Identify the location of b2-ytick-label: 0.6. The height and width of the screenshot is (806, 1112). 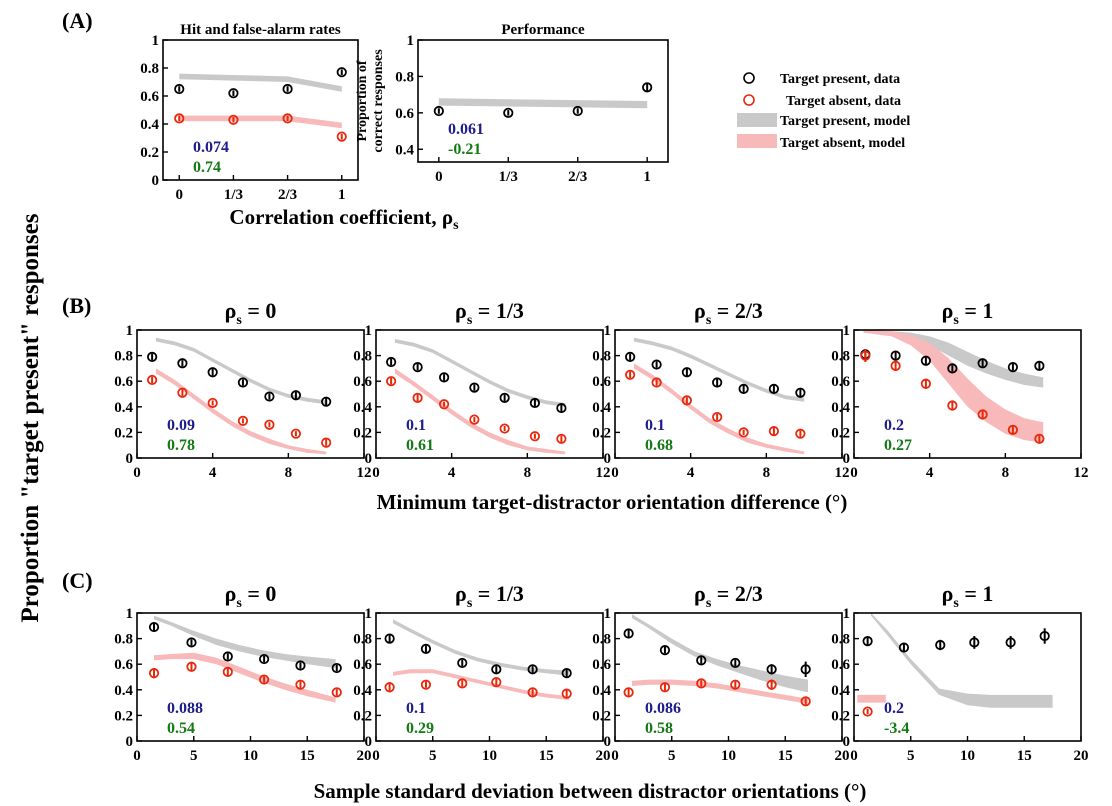
(362, 382).